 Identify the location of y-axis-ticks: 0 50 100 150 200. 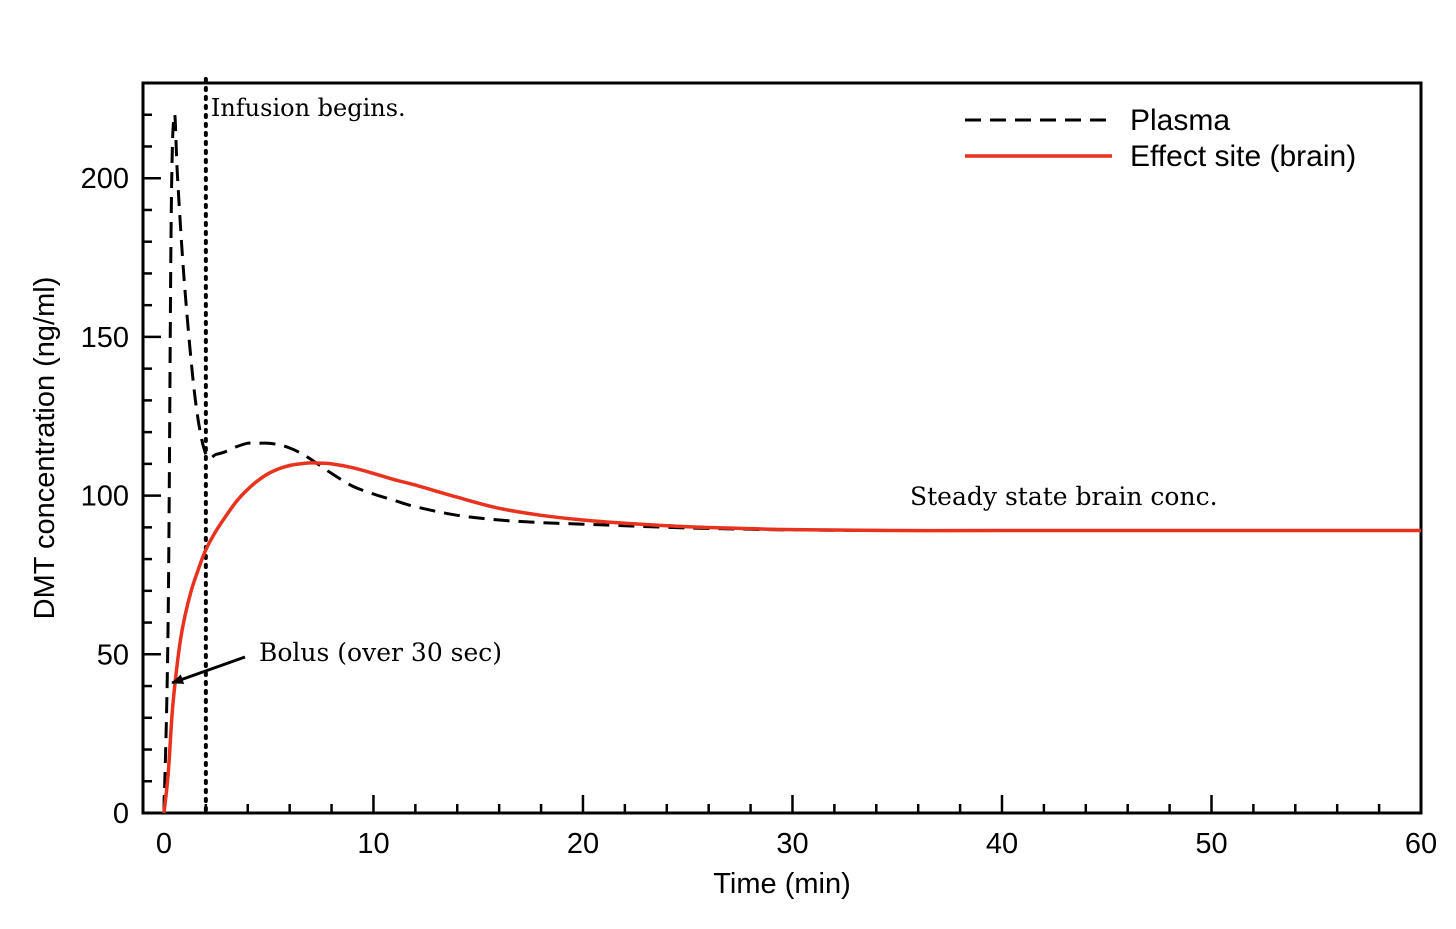
(121, 471).